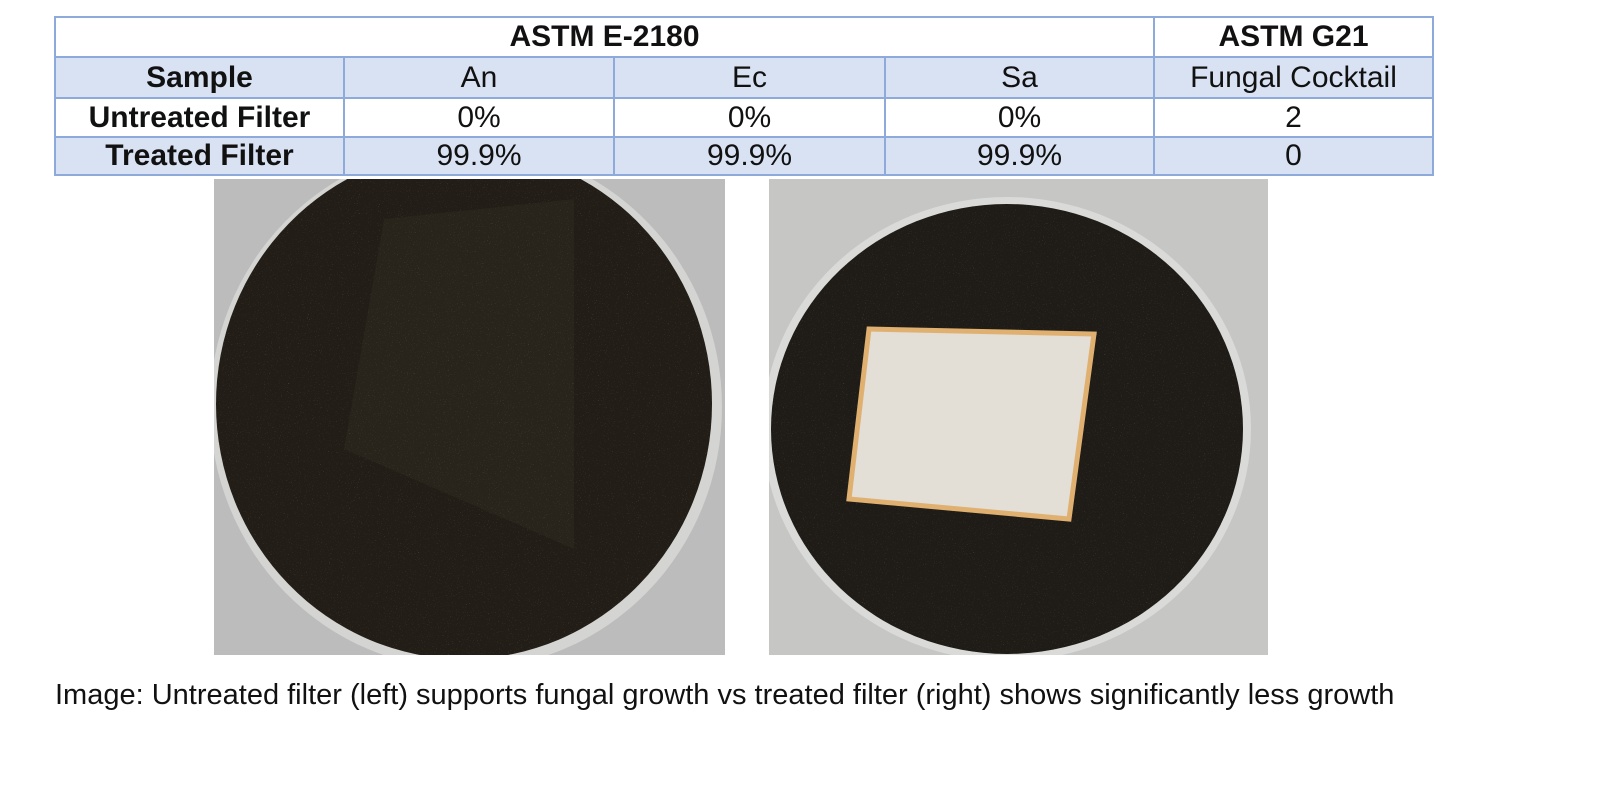  I want to click on table-row: Treated Filter 99.9% 99.9% 99.9% 0, so click(744, 156).